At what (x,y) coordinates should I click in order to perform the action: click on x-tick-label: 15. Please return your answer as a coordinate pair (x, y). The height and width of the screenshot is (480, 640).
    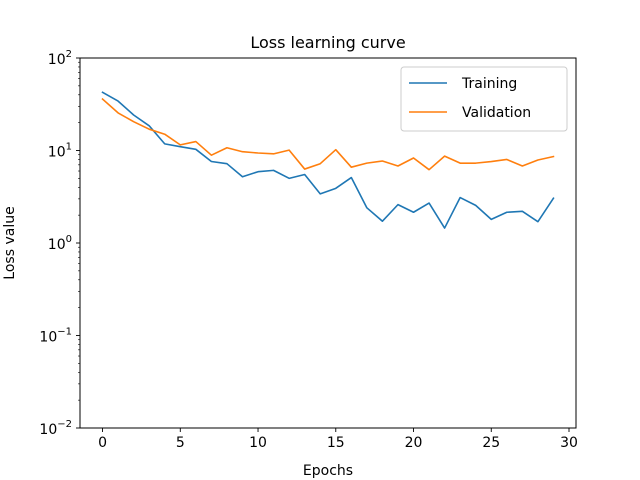
    Looking at the image, I should click on (336, 443).